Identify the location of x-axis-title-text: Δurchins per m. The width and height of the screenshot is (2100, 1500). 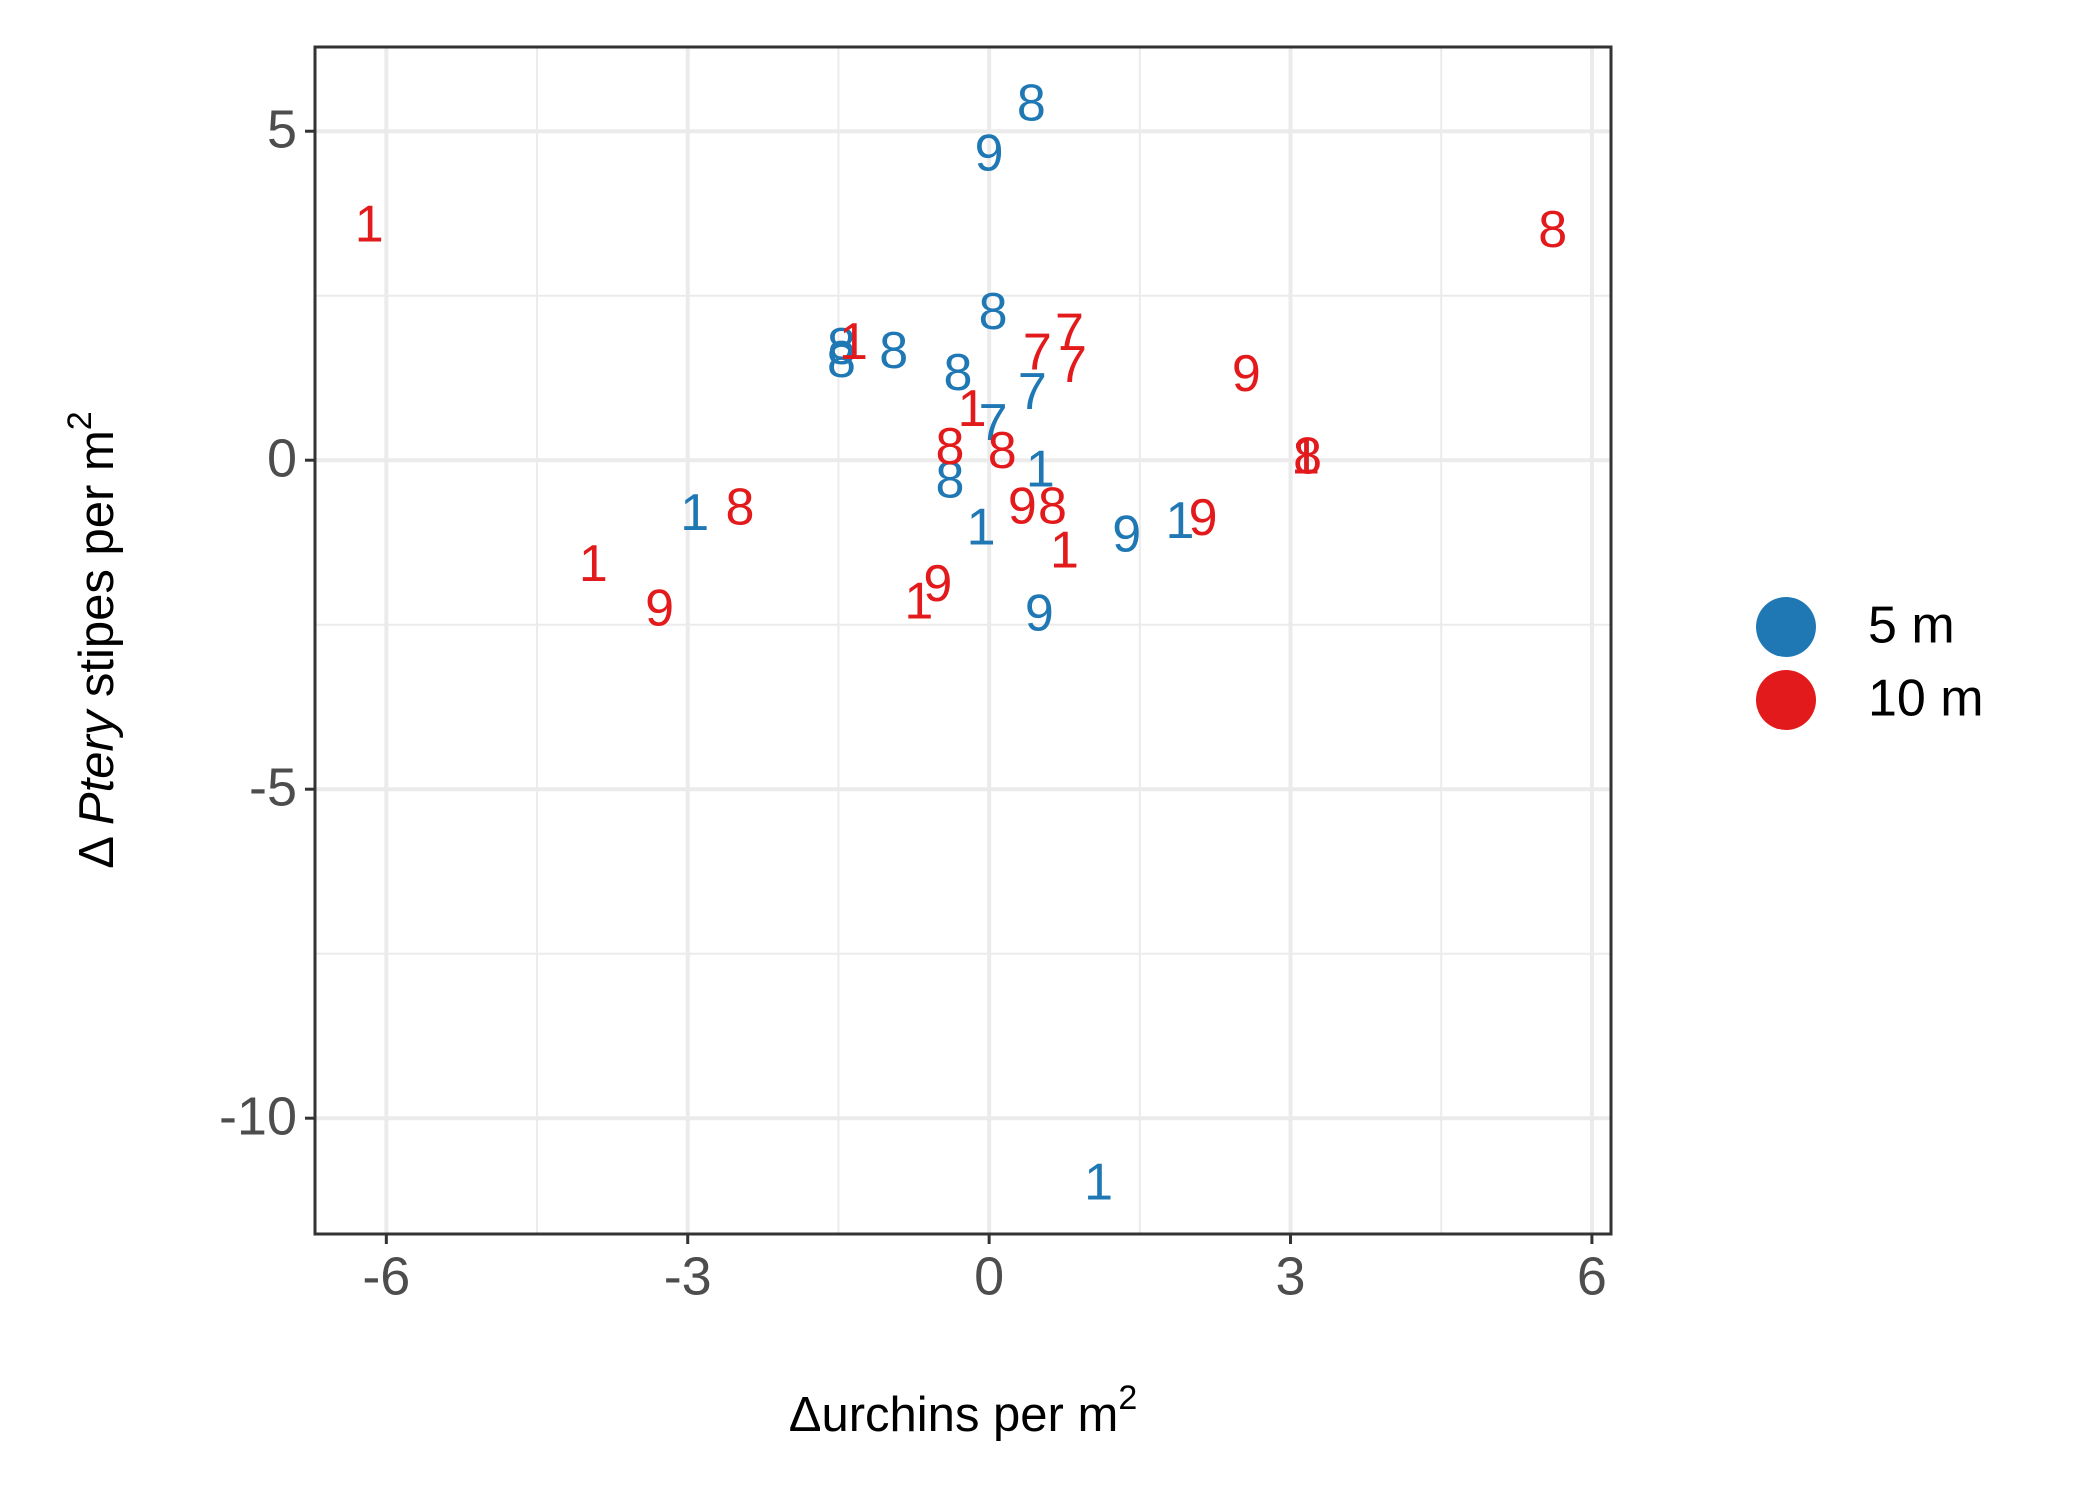
(954, 1415).